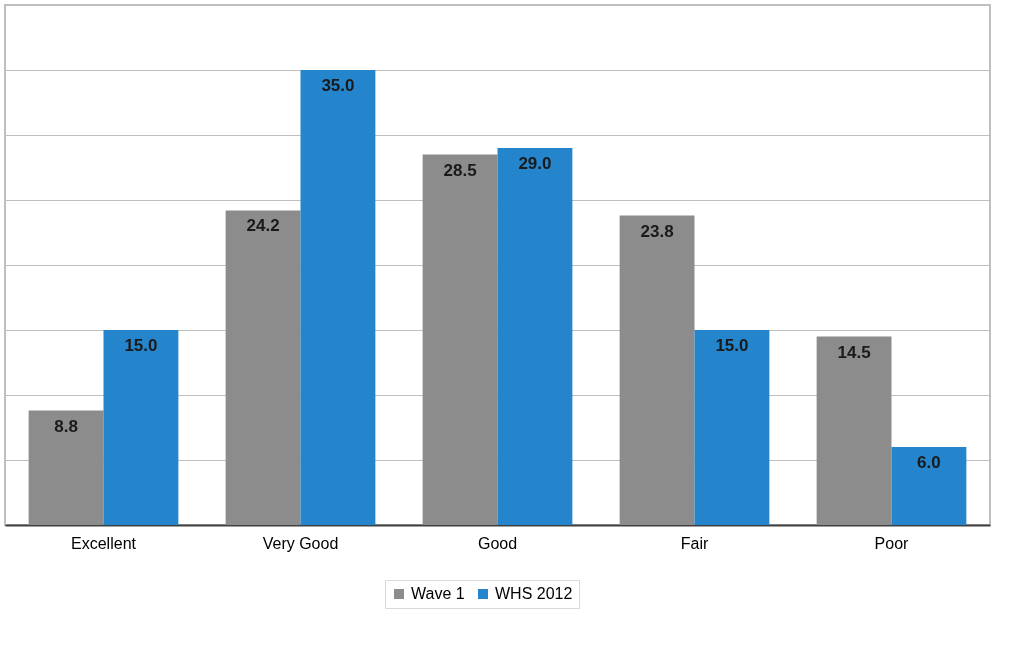 The image size is (1024, 663). What do you see at coordinates (657, 231) in the screenshot?
I see `data-label: 23.8` at bounding box center [657, 231].